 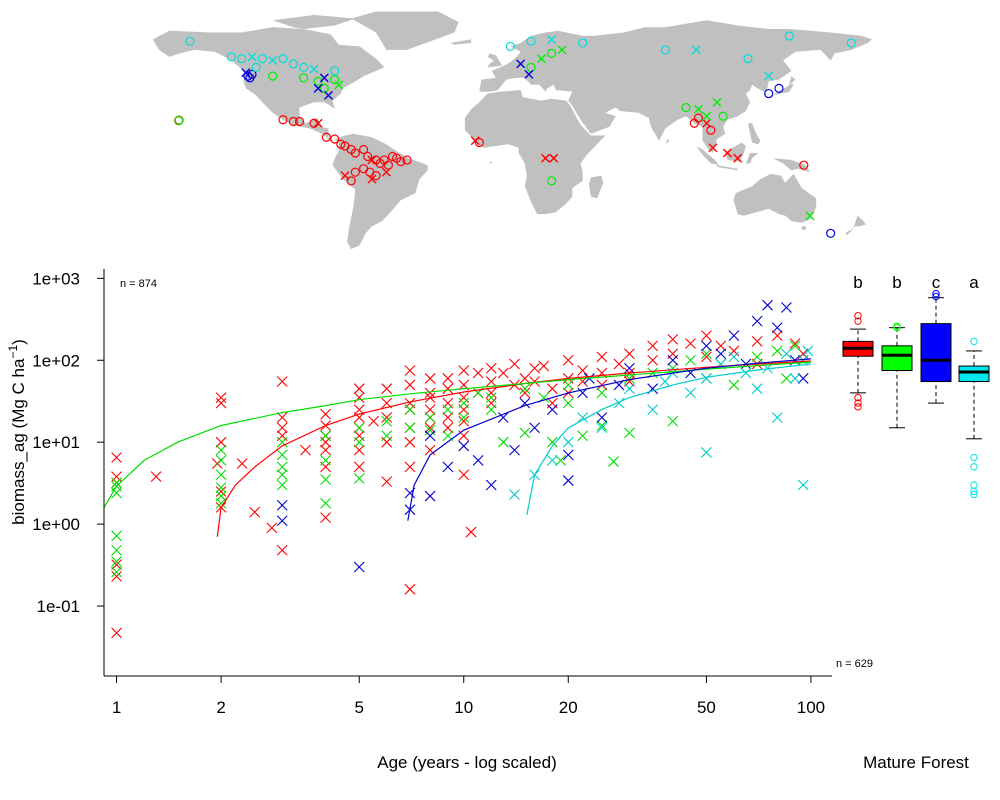 What do you see at coordinates (974, 282) in the screenshot?
I see `boxplot-significance-letter: a` at bounding box center [974, 282].